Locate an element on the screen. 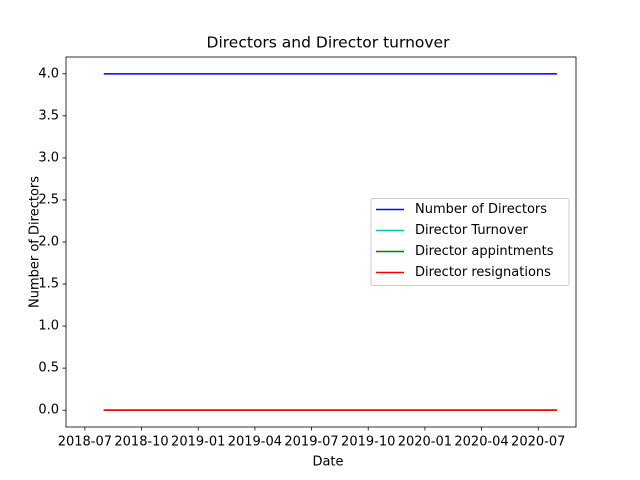  y-tick-label: 3.0 is located at coordinates (48, 157).